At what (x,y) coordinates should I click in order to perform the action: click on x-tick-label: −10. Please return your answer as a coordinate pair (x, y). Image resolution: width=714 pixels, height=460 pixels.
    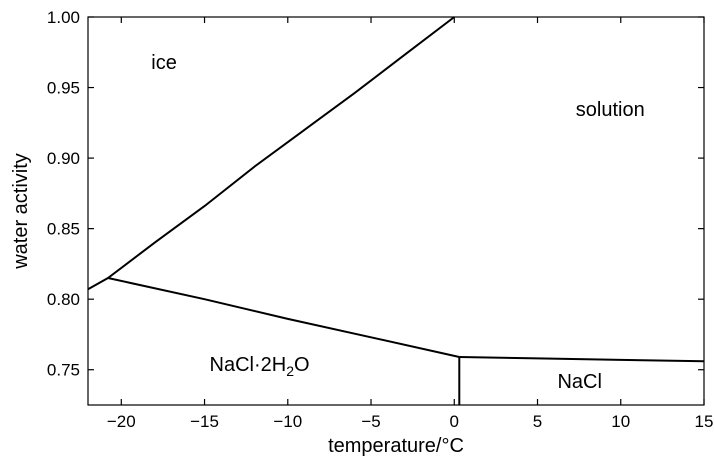
    Looking at the image, I should click on (287, 421).